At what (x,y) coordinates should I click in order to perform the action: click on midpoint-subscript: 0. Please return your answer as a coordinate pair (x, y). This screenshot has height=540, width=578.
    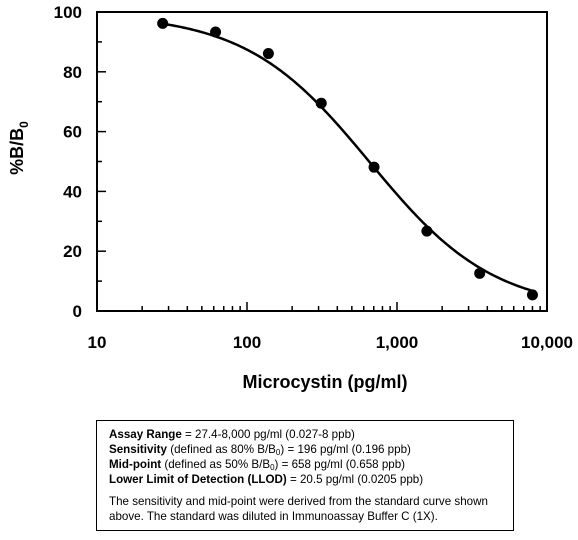
    Looking at the image, I should click on (272, 467).